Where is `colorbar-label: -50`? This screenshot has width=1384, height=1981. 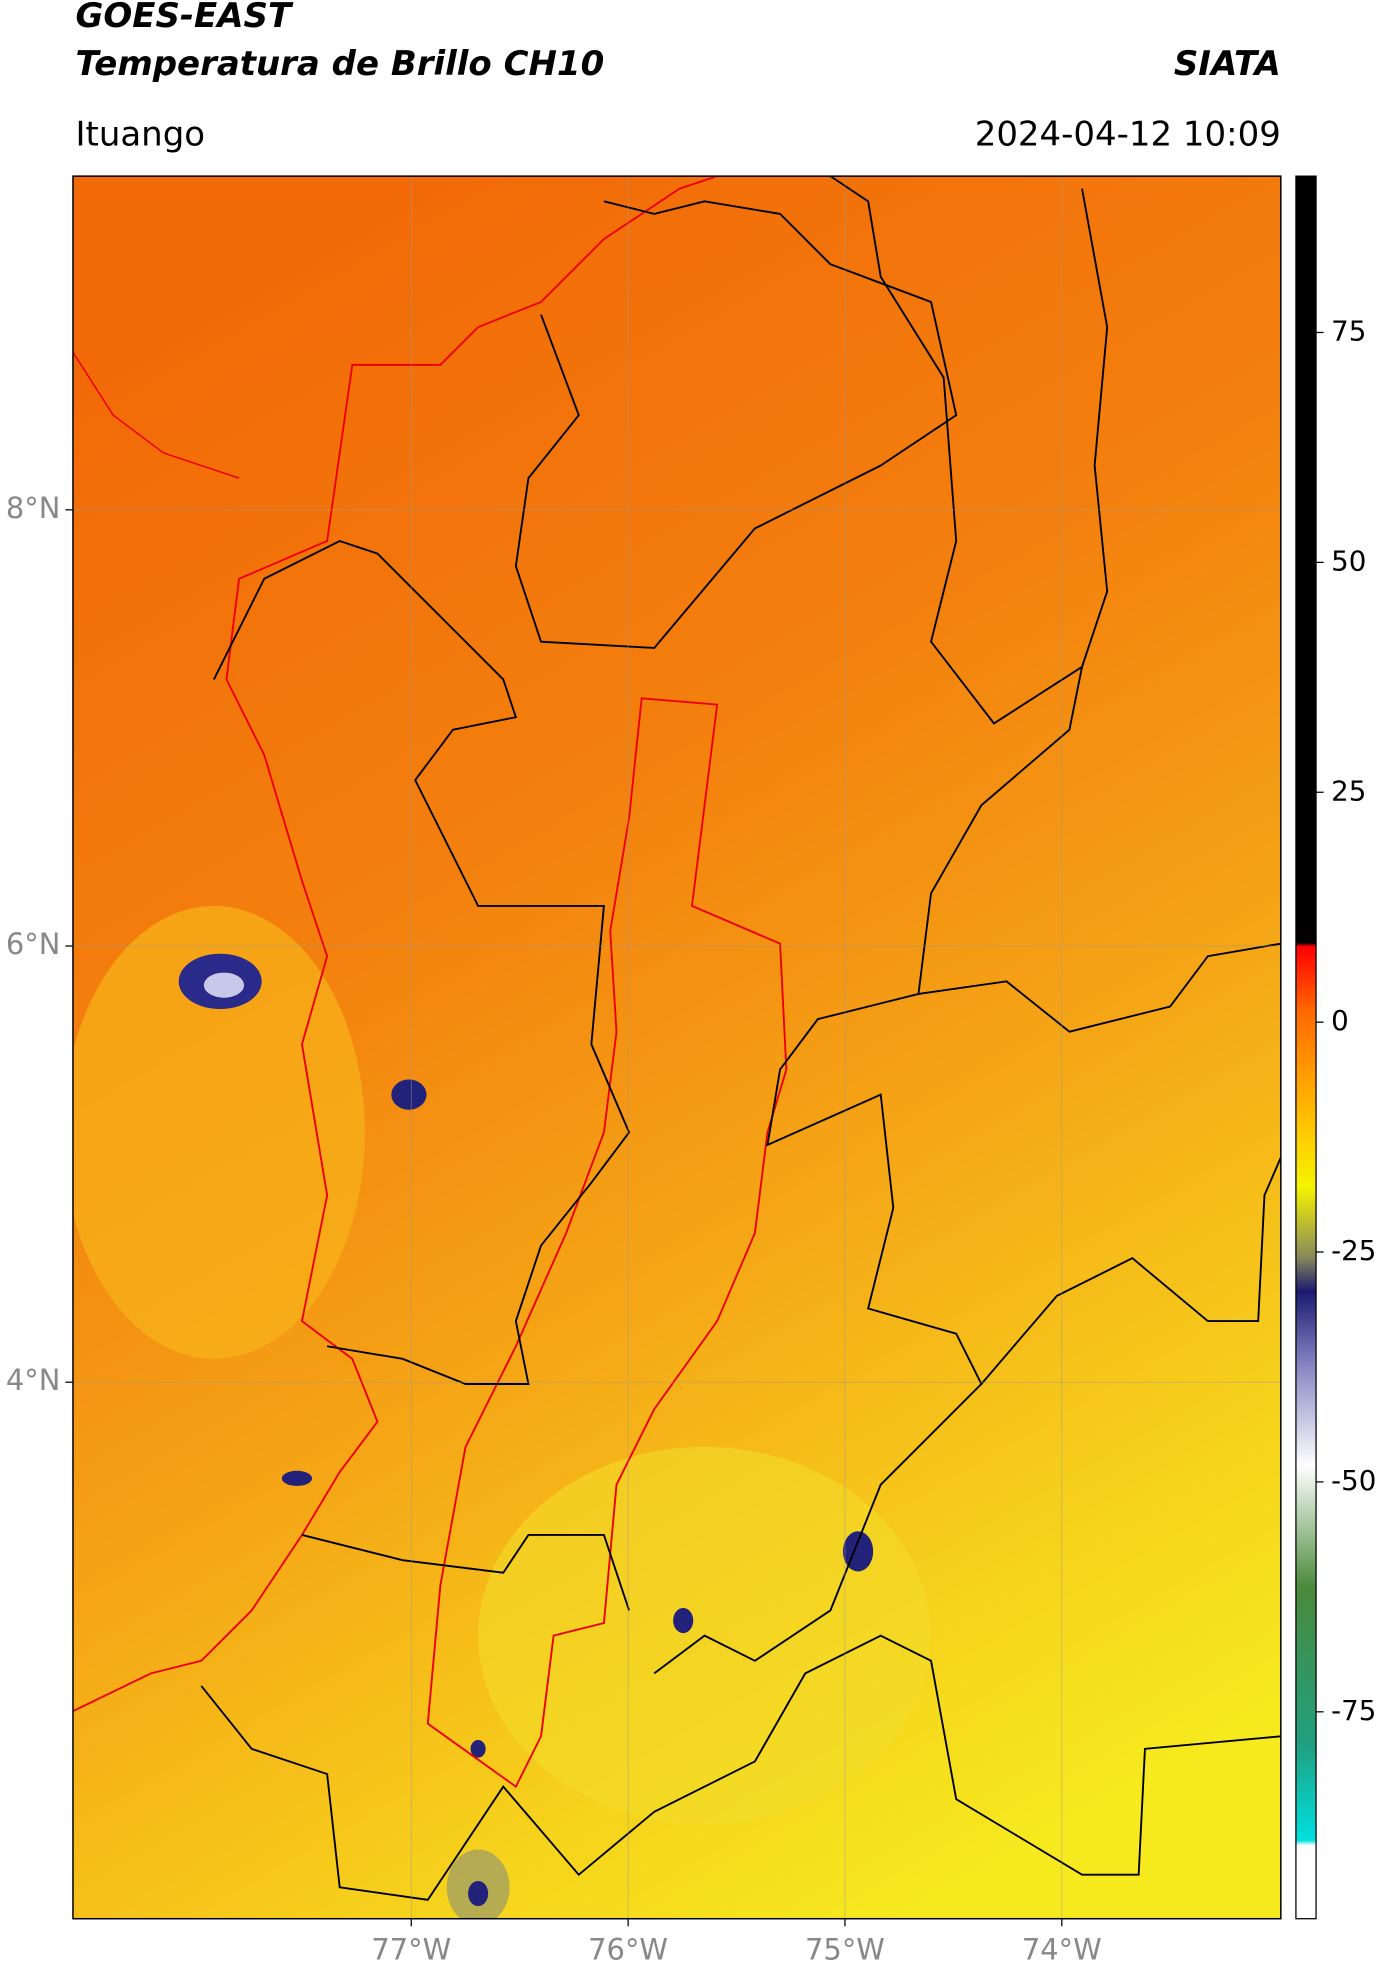 colorbar-label: -50 is located at coordinates (1353, 1480).